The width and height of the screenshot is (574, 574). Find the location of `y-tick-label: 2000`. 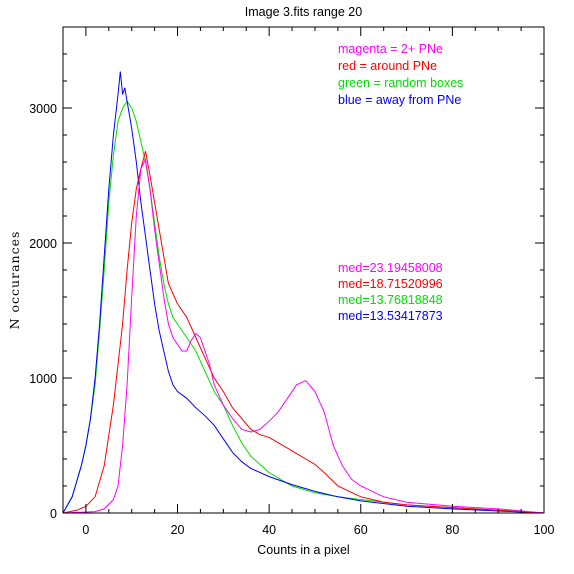

y-tick-label: 2000 is located at coordinates (43, 244).